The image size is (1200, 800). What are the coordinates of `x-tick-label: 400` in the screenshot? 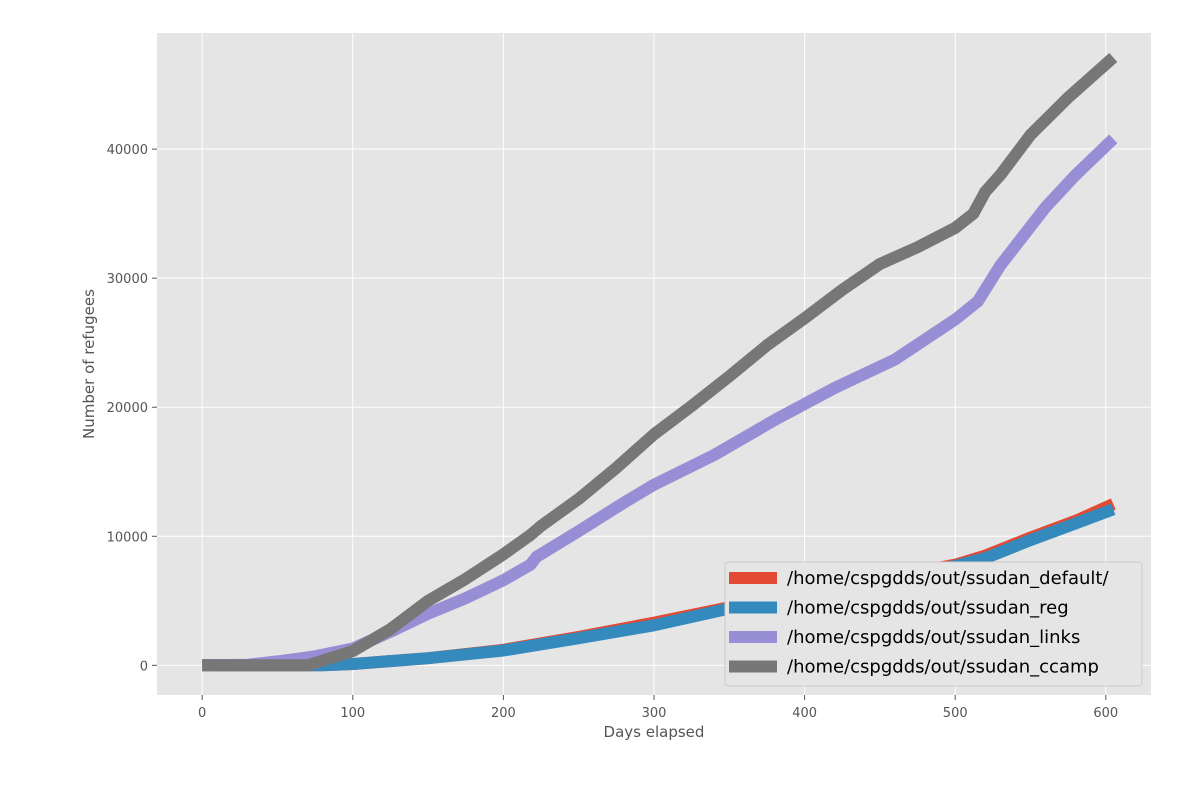 It's located at (804, 713).